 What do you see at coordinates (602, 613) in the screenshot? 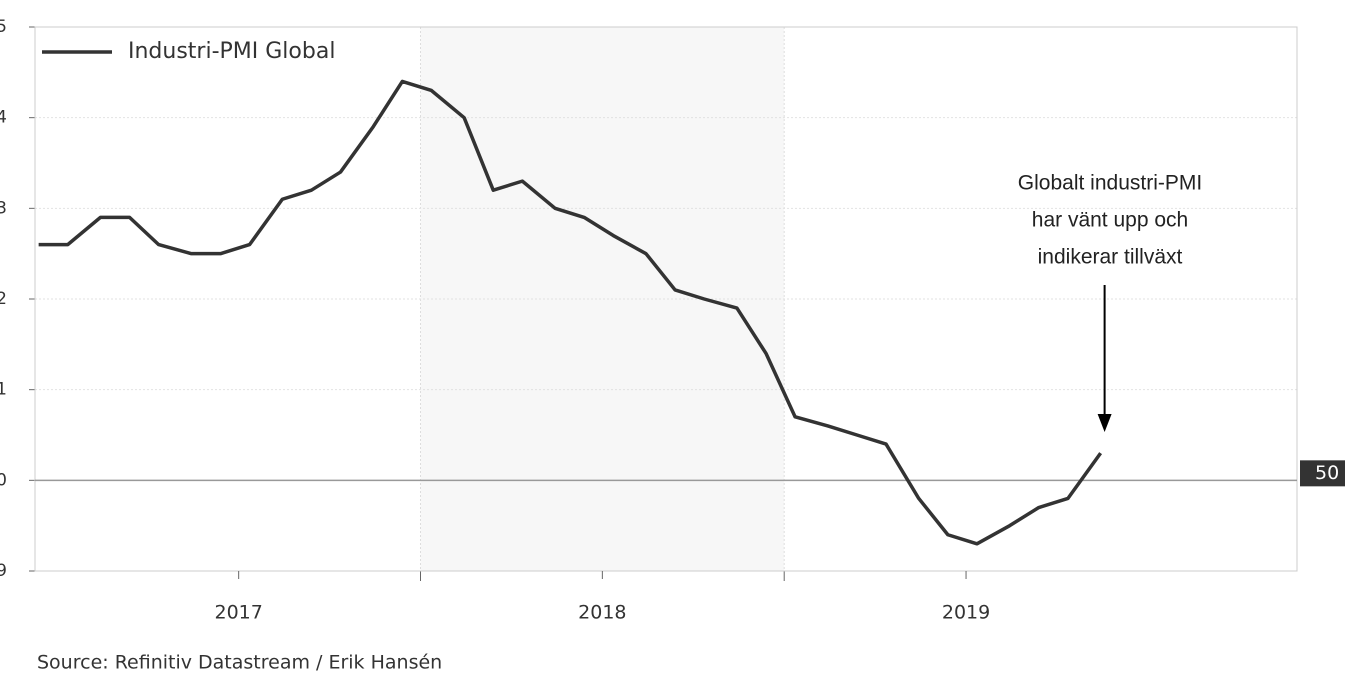
I see `x-tick-label: 2018` at bounding box center [602, 613].